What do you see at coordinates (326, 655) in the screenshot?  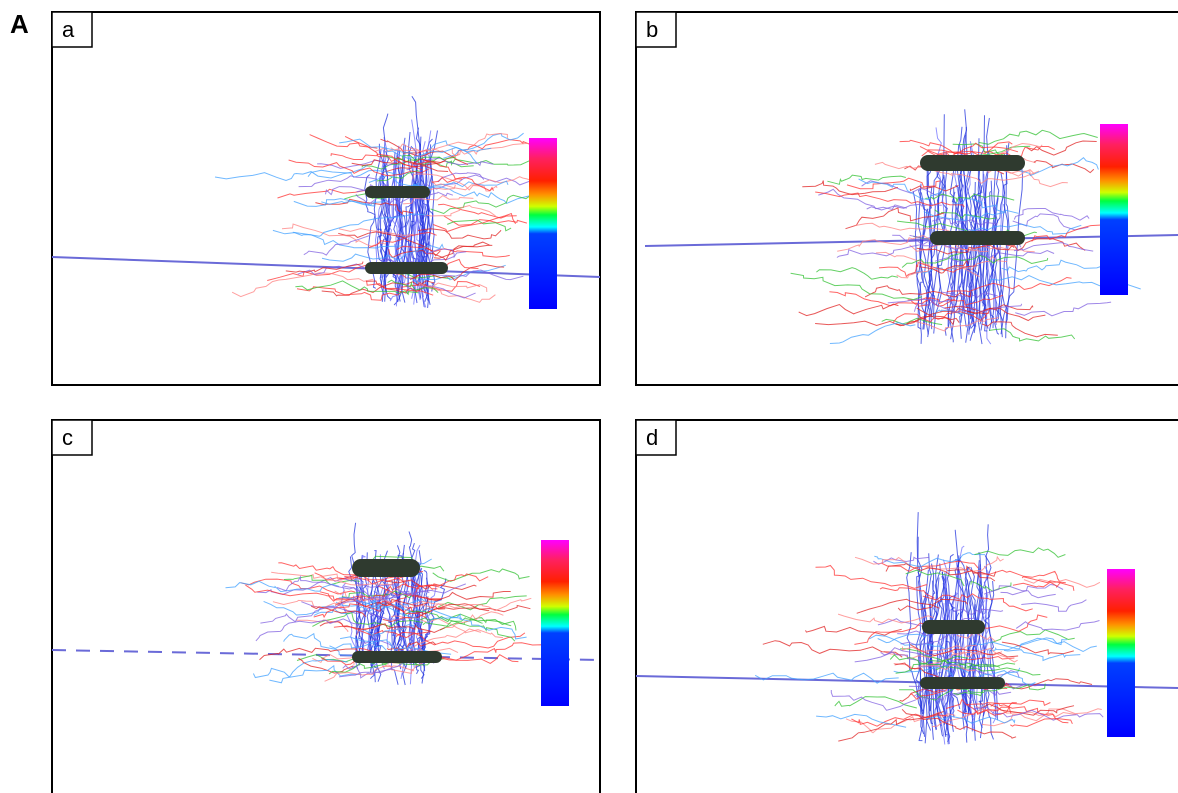 I see `axis-line` at bounding box center [326, 655].